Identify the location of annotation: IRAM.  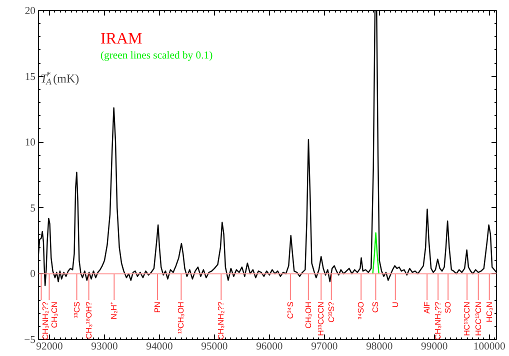
(121, 39).